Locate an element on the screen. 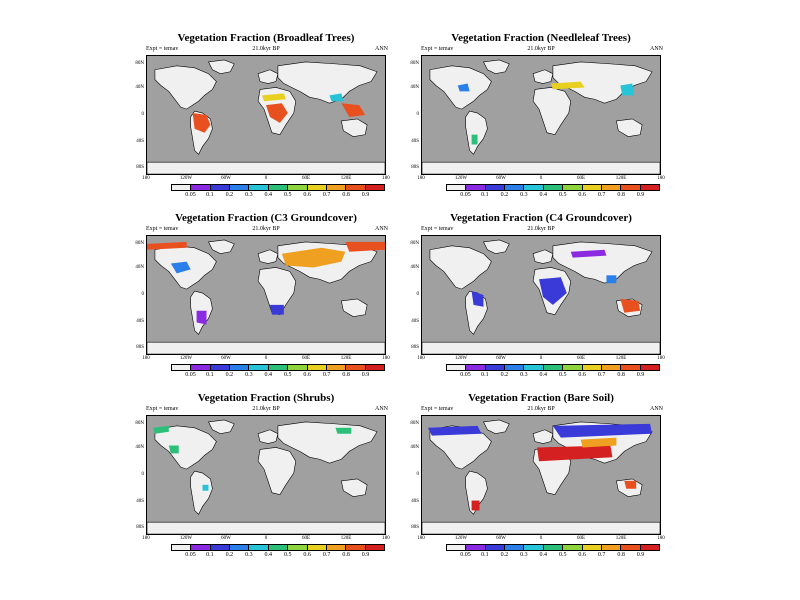 The image size is (800, 600). colorbar-label: 0.5 is located at coordinates (287, 555).